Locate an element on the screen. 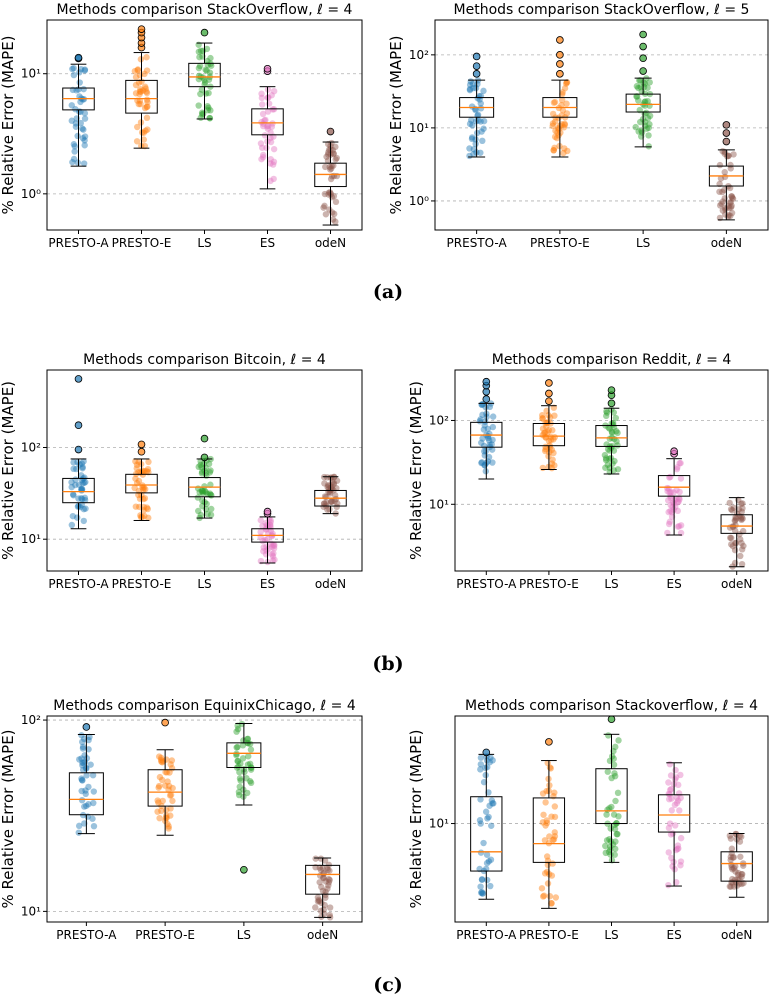 The height and width of the screenshot is (998, 776). plot-frame is located at coordinates (204, 819).